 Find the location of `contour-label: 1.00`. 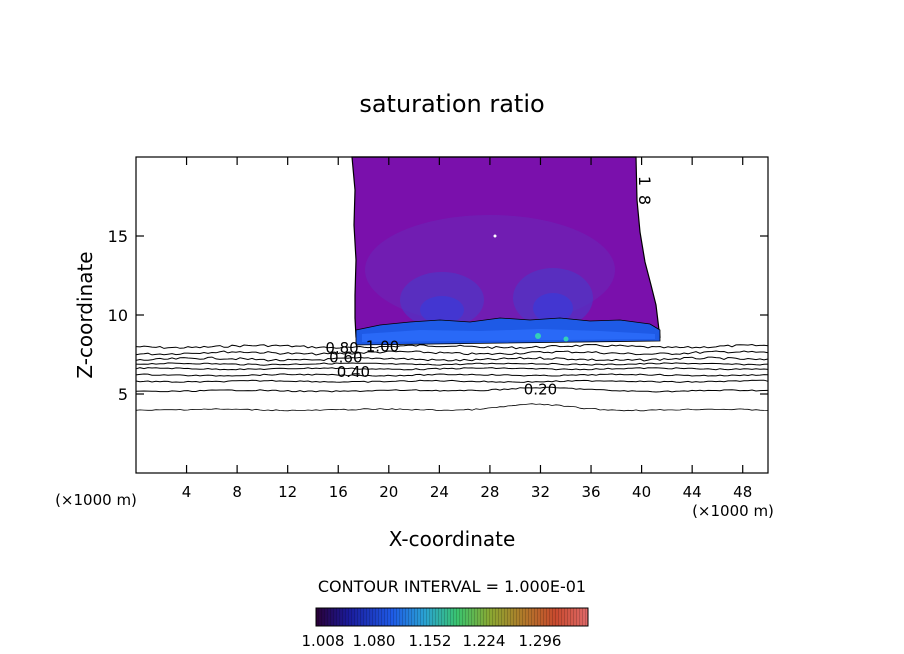

contour-label: 1.00 is located at coordinates (382, 347).